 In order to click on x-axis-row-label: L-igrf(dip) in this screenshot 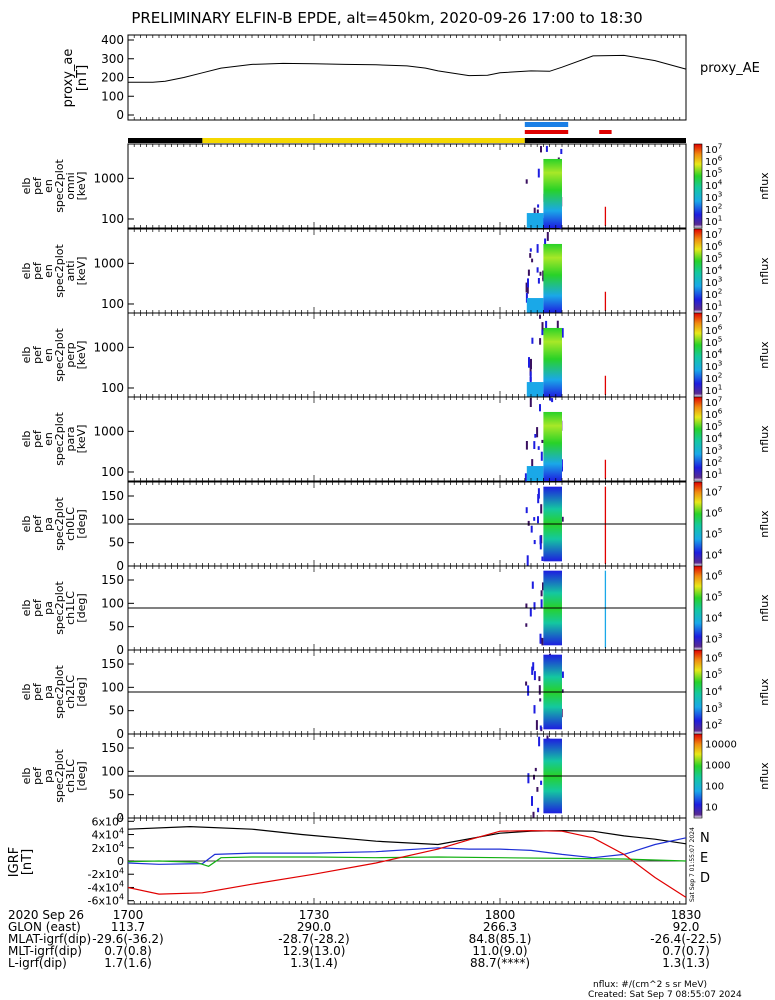, I will do `click(37, 963)`.